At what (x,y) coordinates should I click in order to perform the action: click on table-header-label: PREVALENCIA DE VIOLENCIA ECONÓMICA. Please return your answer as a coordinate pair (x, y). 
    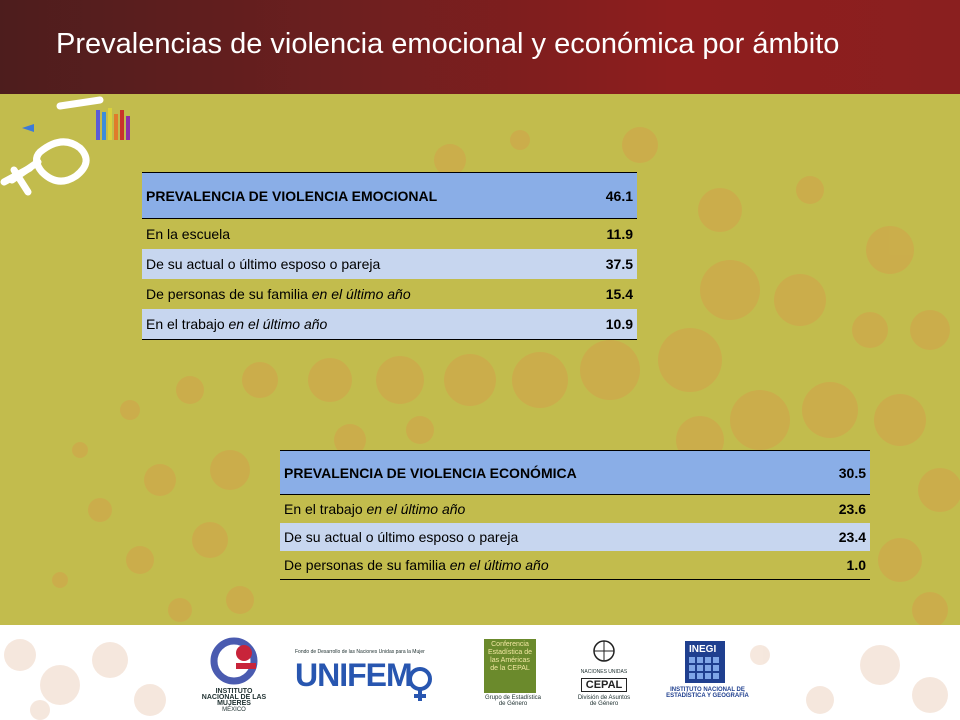
    Looking at the image, I should click on (547, 472).